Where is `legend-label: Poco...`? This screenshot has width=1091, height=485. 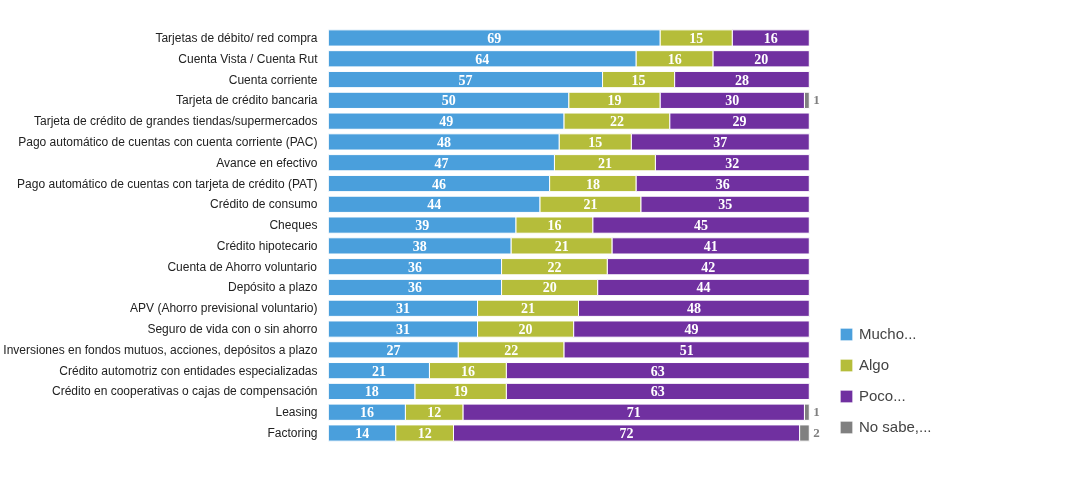 legend-label: Poco... is located at coordinates (882, 395).